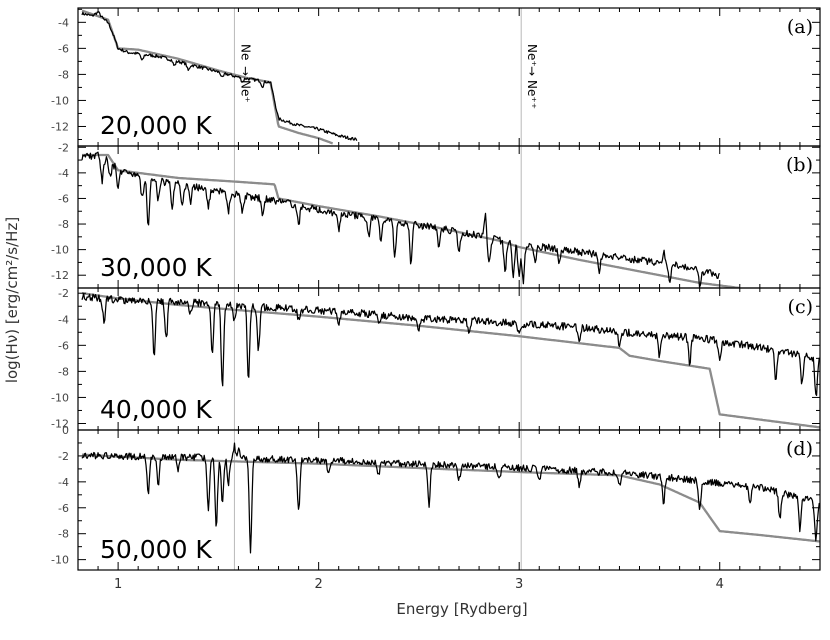 The height and width of the screenshot is (640, 830). I want to click on x-axis: 1 2 3 4, so click(419, 584).